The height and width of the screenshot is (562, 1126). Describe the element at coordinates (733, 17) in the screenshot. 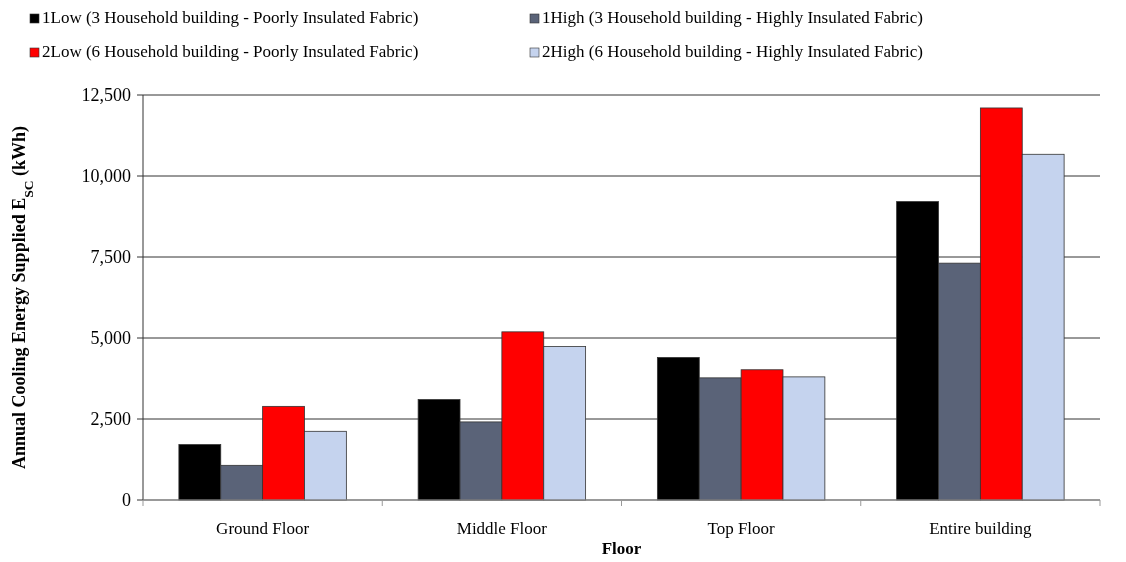

I see `legend-label: 1High (3 Household building - Highly Insulated Fabric)` at that location.